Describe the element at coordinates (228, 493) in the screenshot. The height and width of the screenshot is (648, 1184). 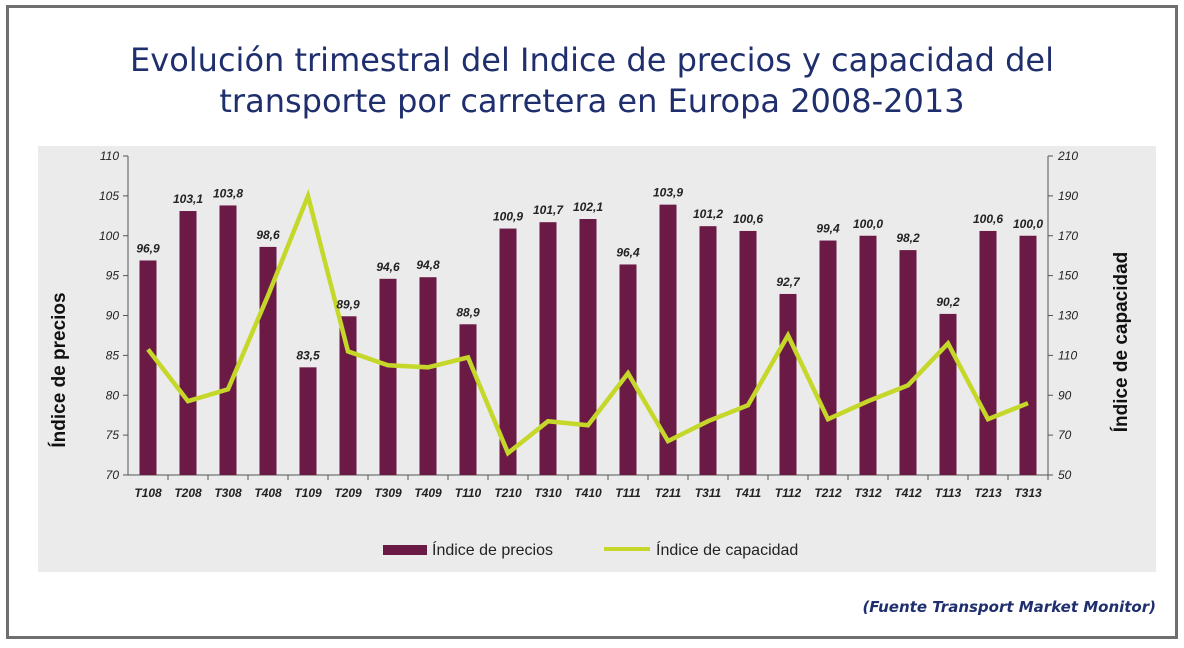
I see `category-label: T308` at that location.